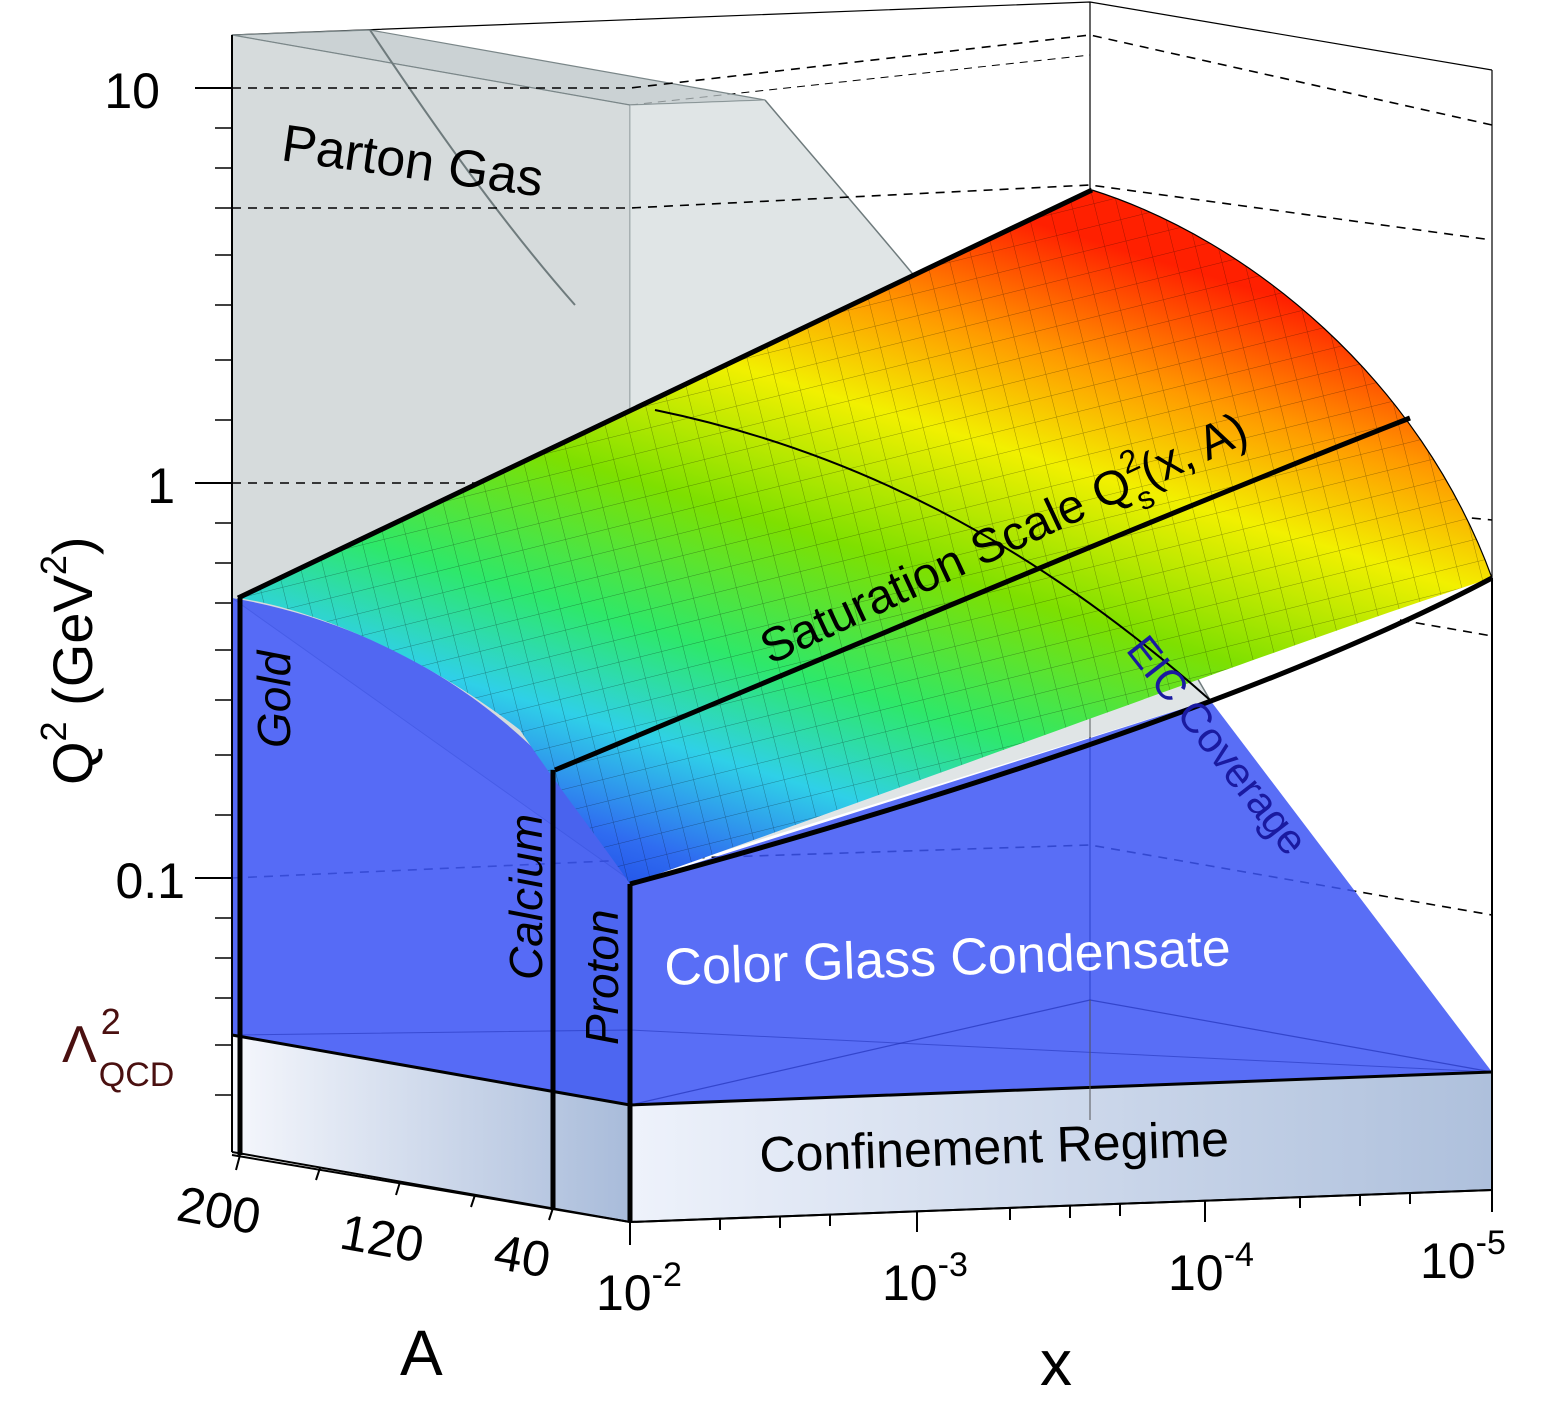  Describe the element at coordinates (161, 486) in the screenshot. I see `q2-tick-1: 1` at that location.